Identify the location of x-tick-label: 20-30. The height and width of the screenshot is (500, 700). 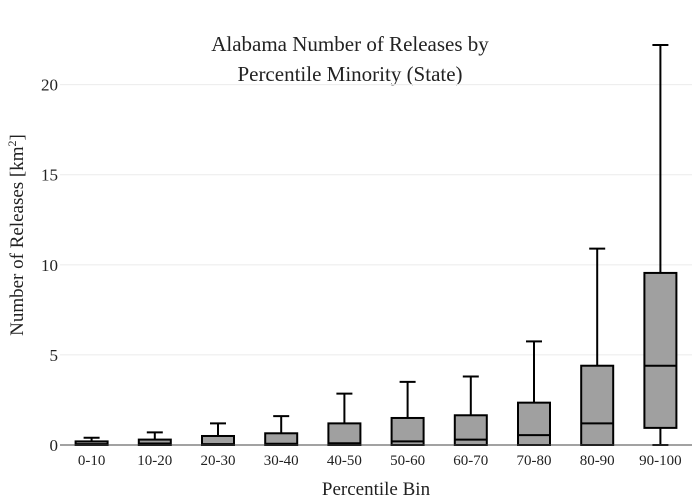
(218, 461).